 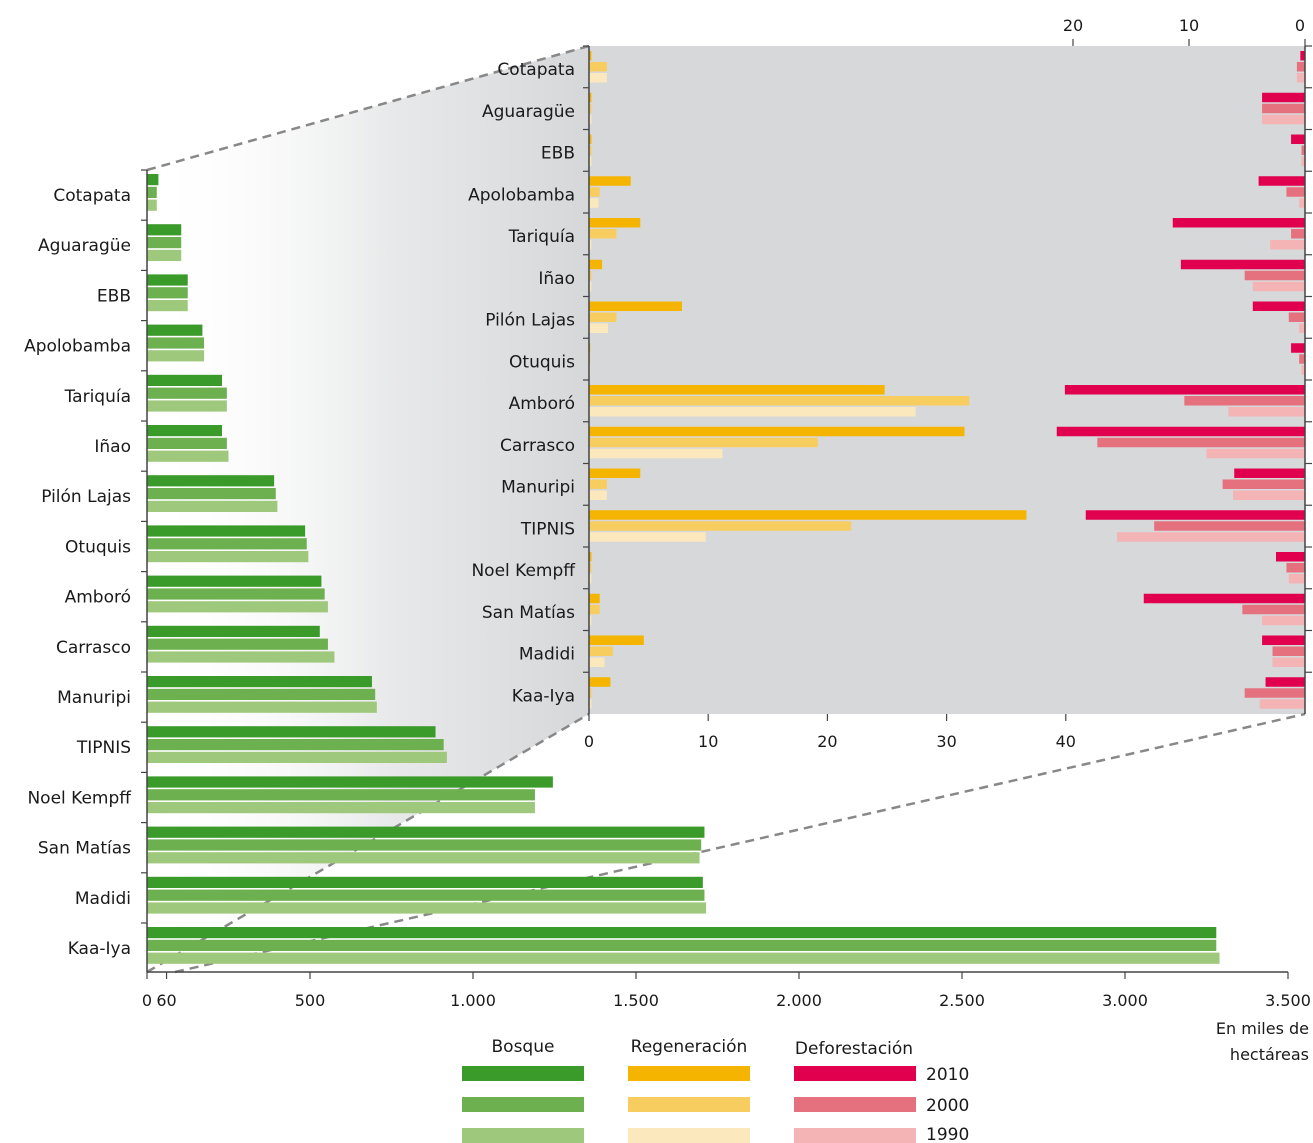 I want to click on bosque-bar-noel-kempff-1990, so click(x=341, y=808).